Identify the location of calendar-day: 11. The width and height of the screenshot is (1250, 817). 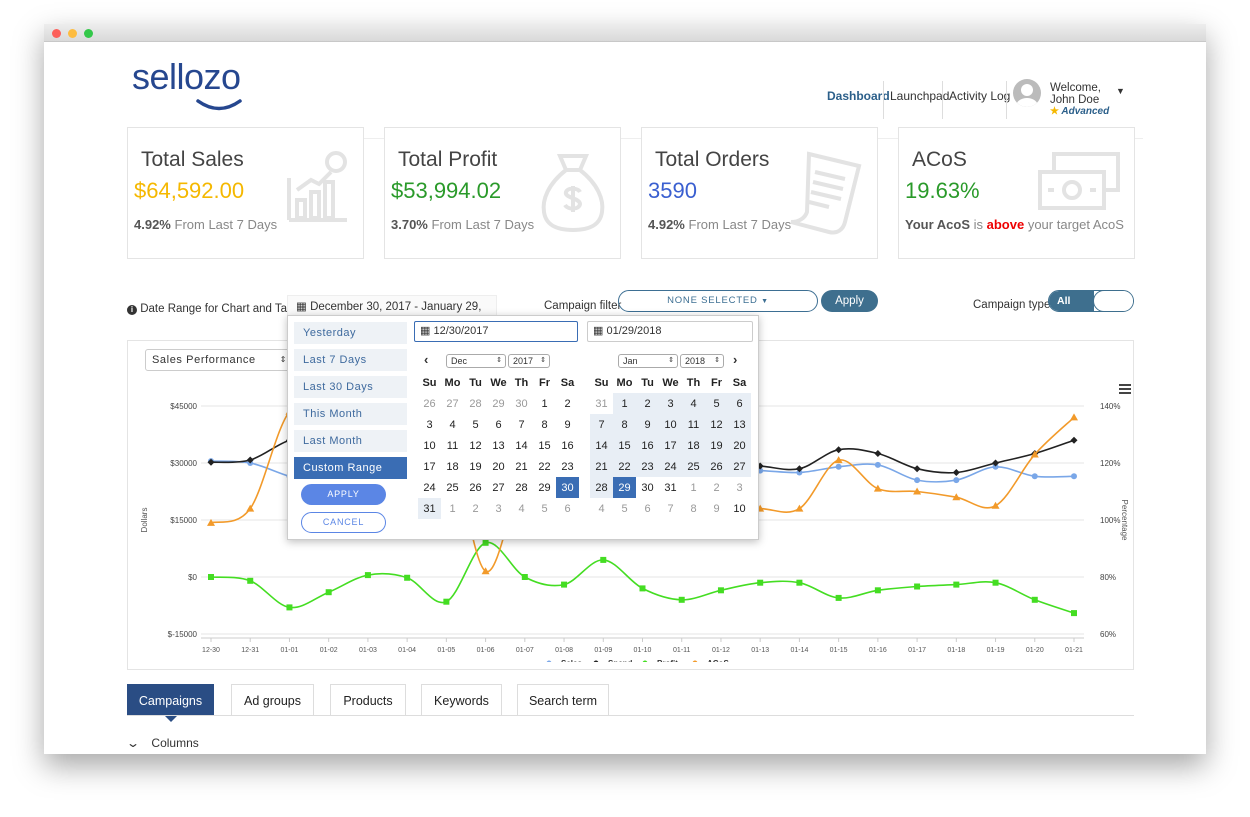
(693, 424).